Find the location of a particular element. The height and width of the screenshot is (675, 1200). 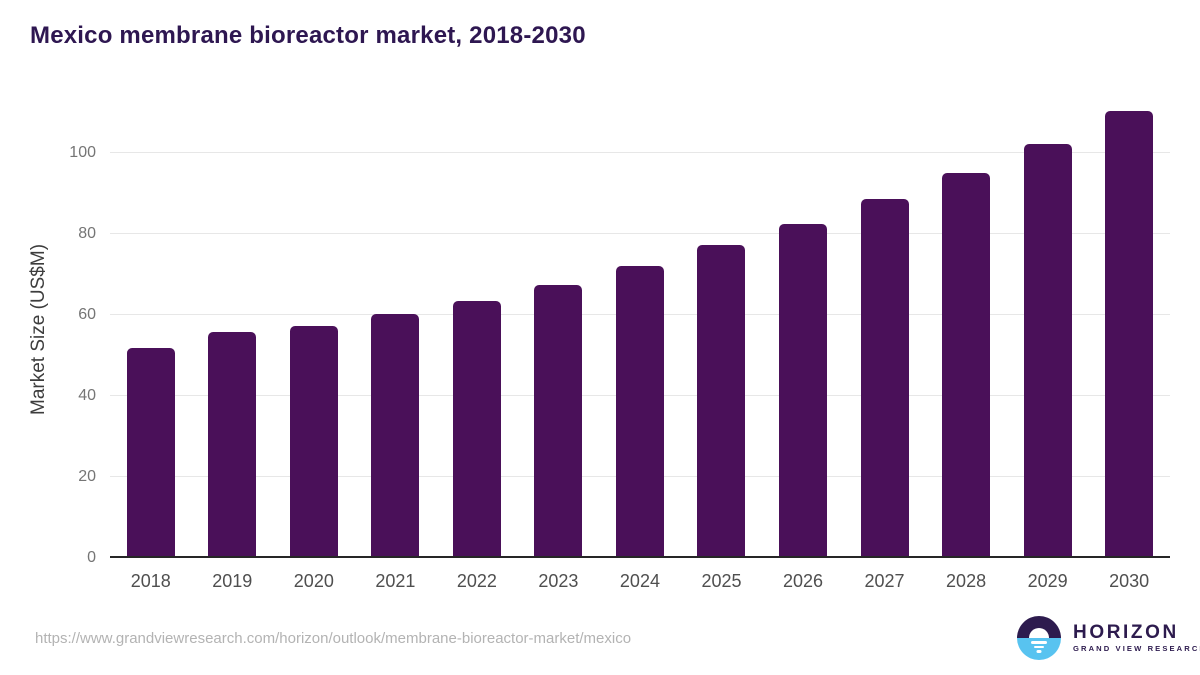

bar-slot-2020 is located at coordinates (314, 441).